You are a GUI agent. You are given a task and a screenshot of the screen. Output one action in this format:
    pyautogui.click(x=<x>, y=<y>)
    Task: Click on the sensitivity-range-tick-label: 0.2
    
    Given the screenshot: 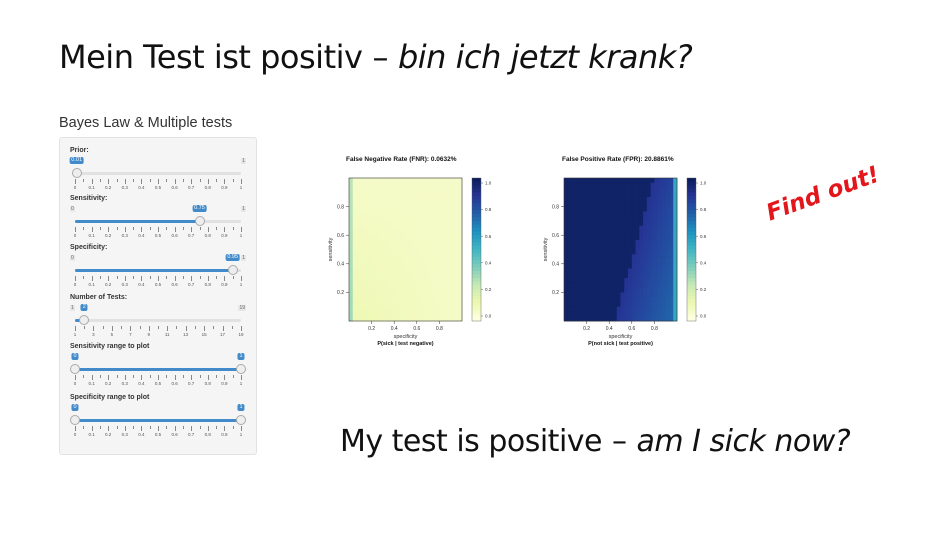 What is the action you would take?
    pyautogui.click(x=108, y=383)
    